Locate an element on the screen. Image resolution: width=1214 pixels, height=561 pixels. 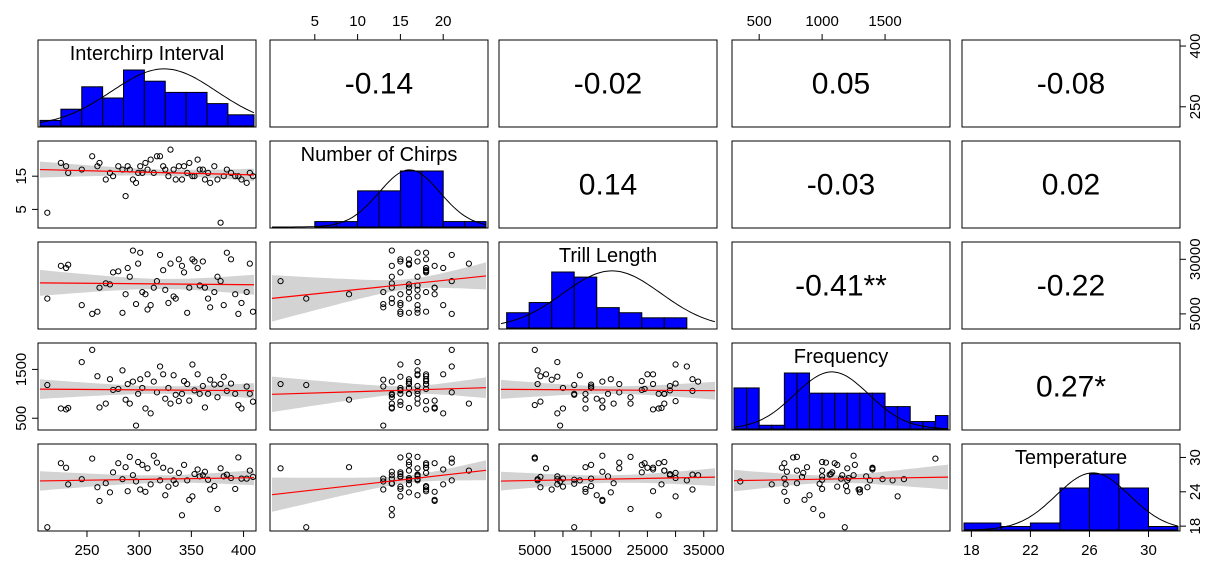
tick-label: 300 is located at coordinates (139, 550).